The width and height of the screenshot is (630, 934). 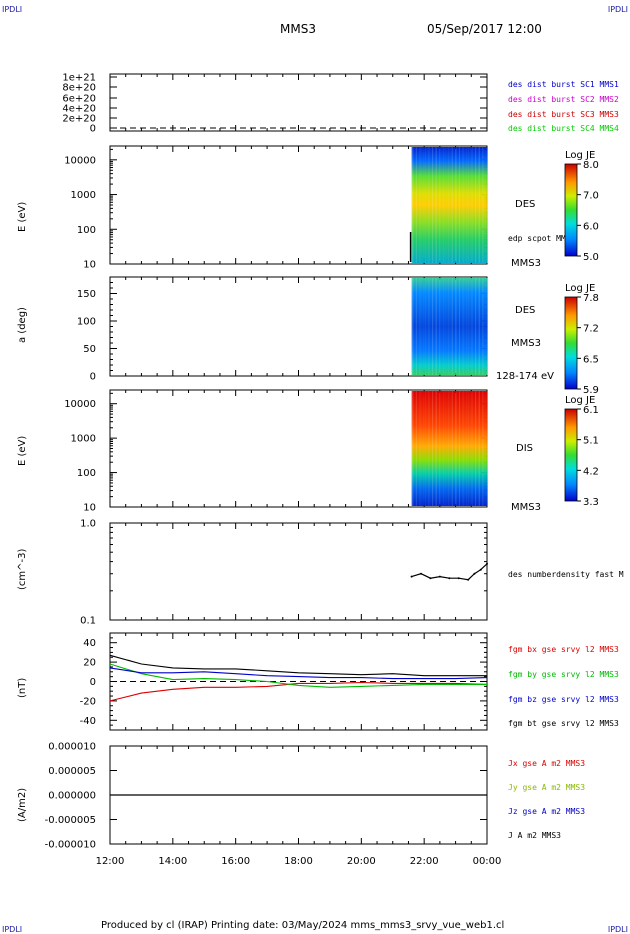 What do you see at coordinates (580, 155) in the screenshot?
I see `panel2-cbar-title: Log JE` at bounding box center [580, 155].